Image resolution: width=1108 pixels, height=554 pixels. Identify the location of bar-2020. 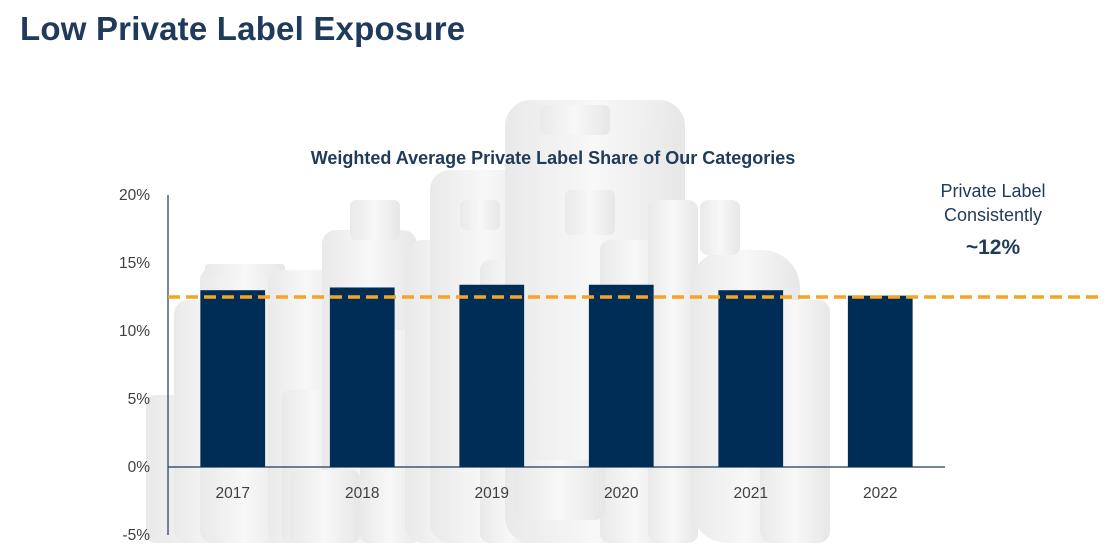
(621, 375).